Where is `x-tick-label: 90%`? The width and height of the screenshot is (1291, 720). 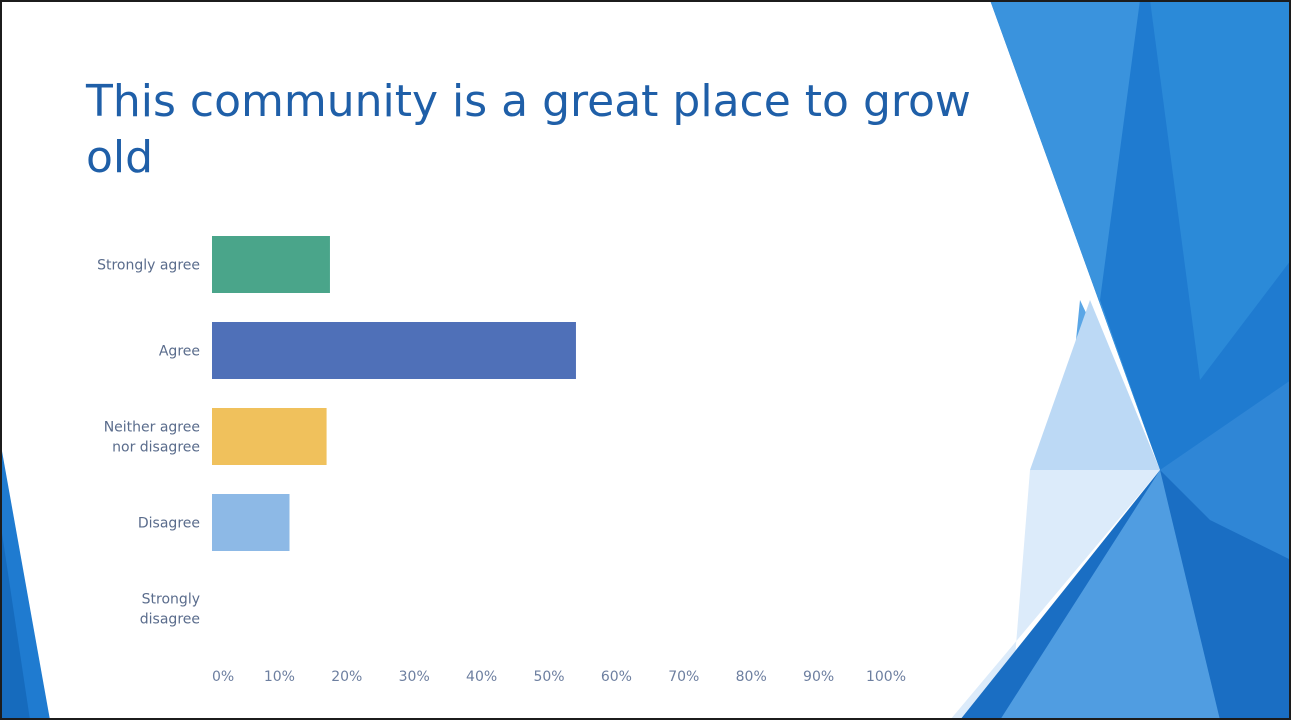
x-tick-label: 90% is located at coordinates (818, 677).